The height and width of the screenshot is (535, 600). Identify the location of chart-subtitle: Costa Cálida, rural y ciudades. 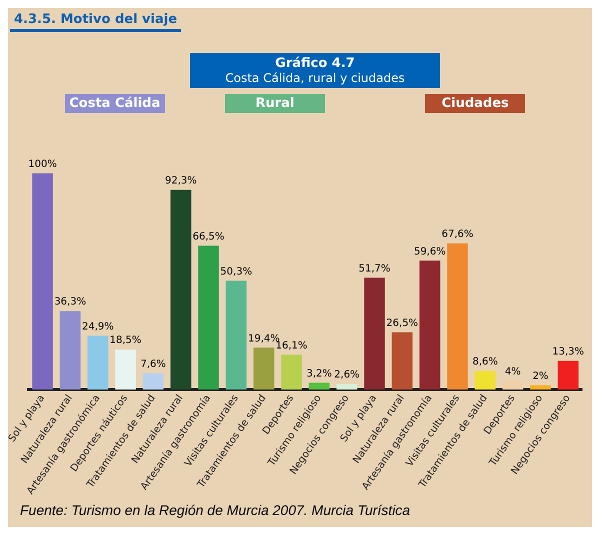
(315, 78).